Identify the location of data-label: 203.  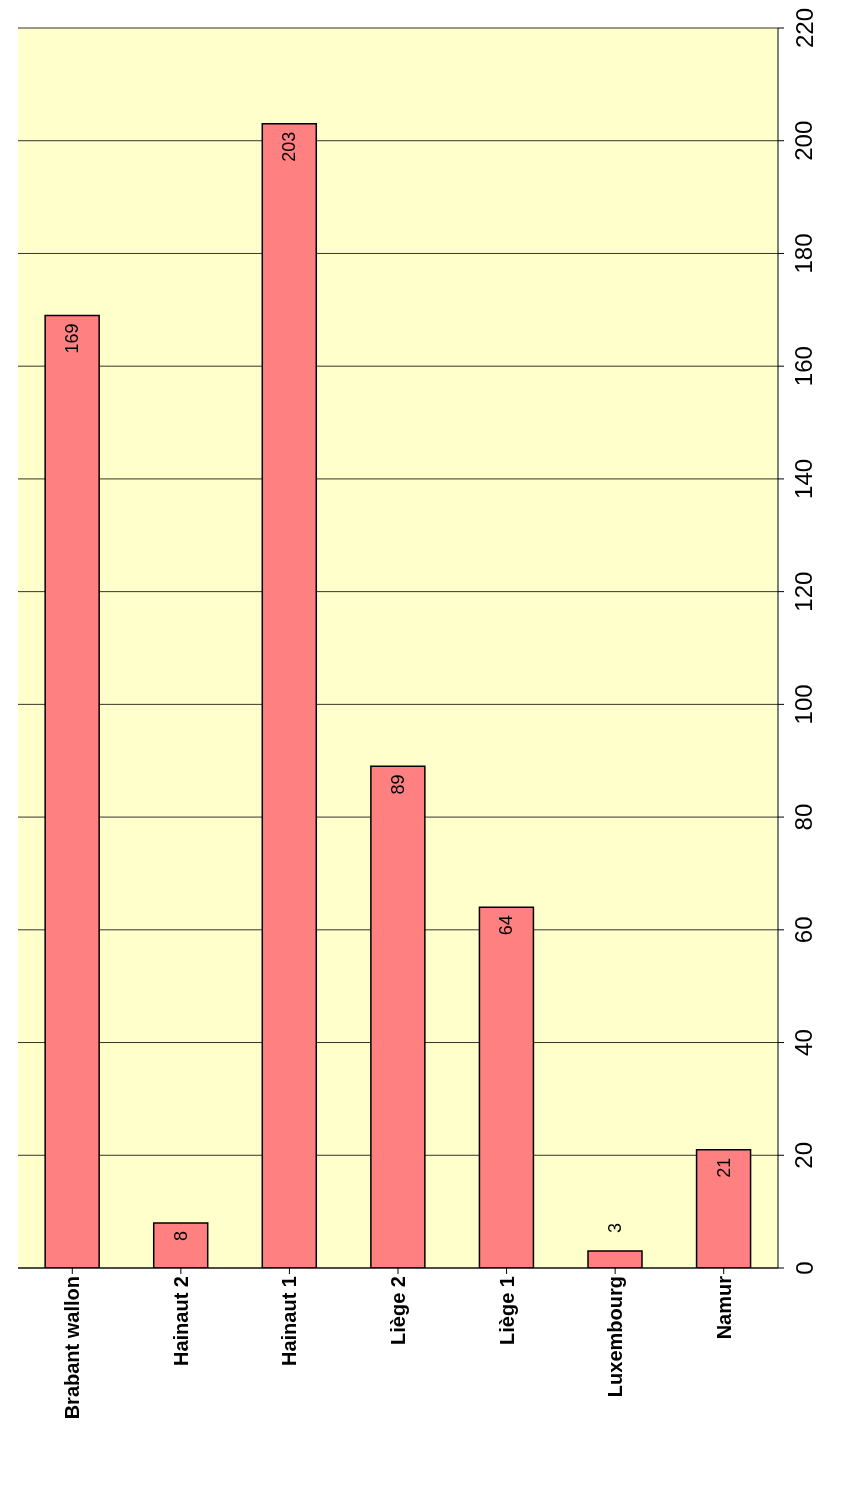
(289, 146).